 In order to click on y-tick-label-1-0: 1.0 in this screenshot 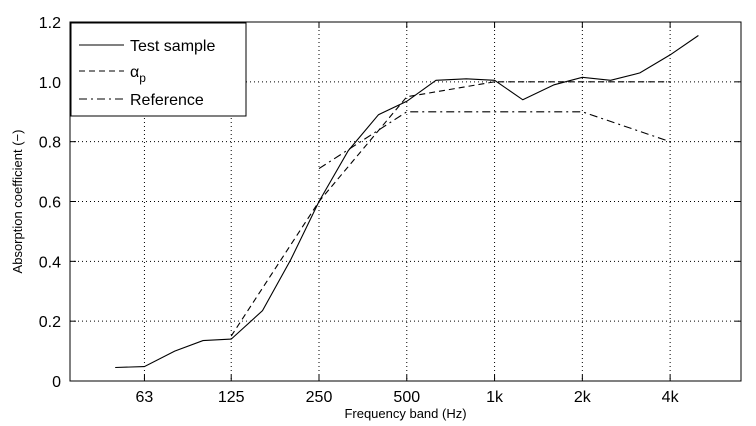, I will do `click(50, 83)`.